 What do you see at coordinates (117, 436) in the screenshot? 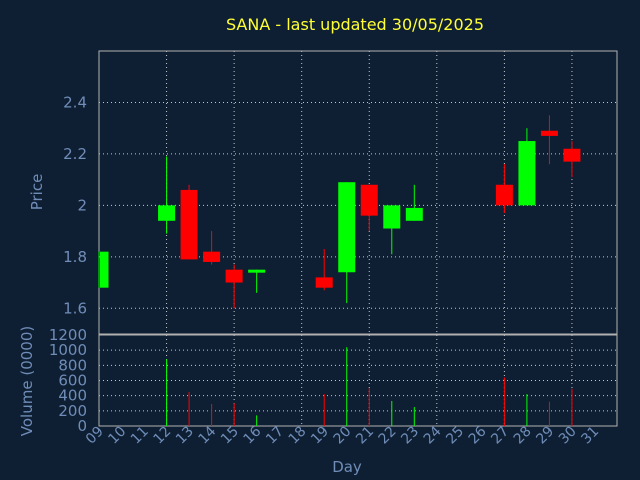
I see `x-tick-label: 10` at bounding box center [117, 436].